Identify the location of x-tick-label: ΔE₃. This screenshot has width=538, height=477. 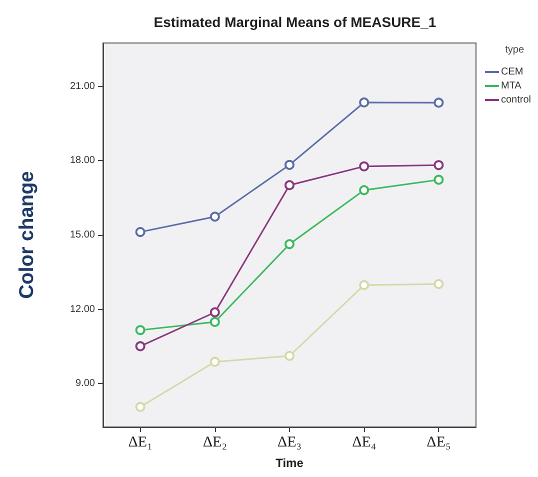
(289, 442).